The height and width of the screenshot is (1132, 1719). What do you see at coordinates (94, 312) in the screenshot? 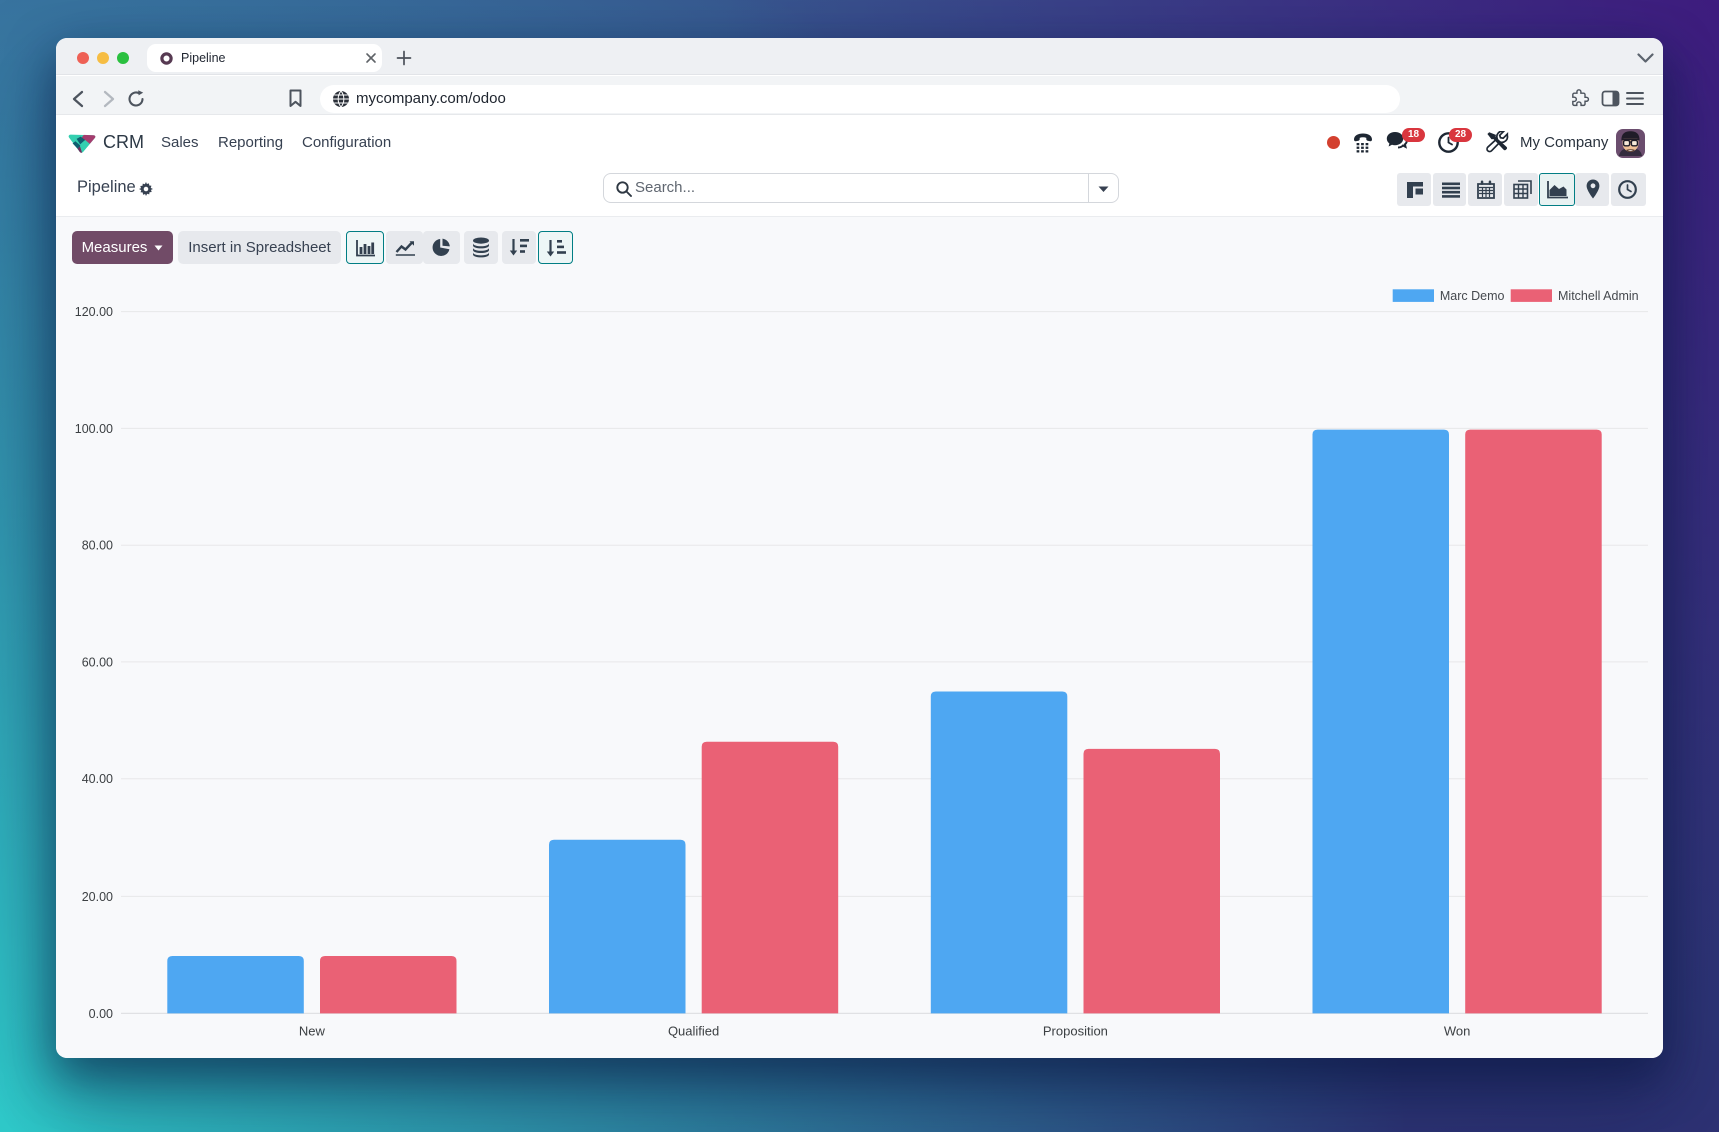
I see `svg-text: 120.00` at bounding box center [94, 312].